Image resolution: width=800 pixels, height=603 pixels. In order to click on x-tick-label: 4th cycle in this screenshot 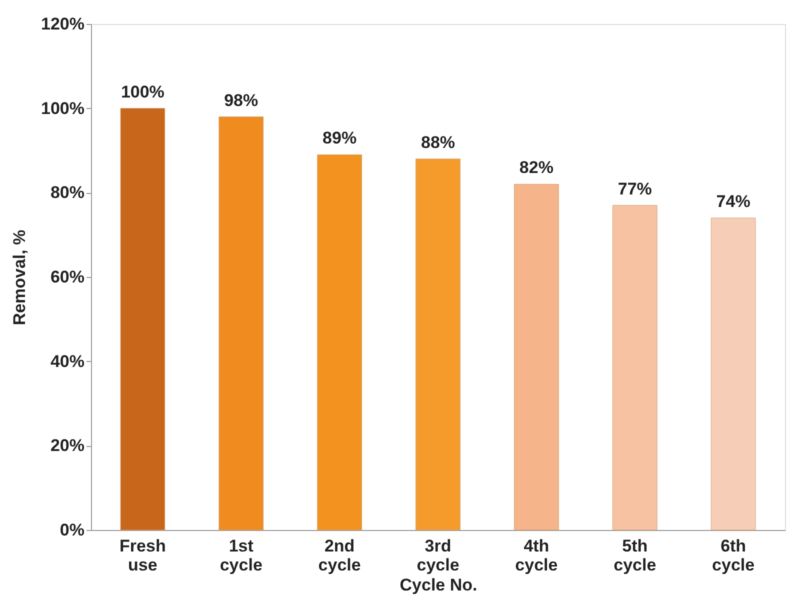, I will do `click(536, 555)`.